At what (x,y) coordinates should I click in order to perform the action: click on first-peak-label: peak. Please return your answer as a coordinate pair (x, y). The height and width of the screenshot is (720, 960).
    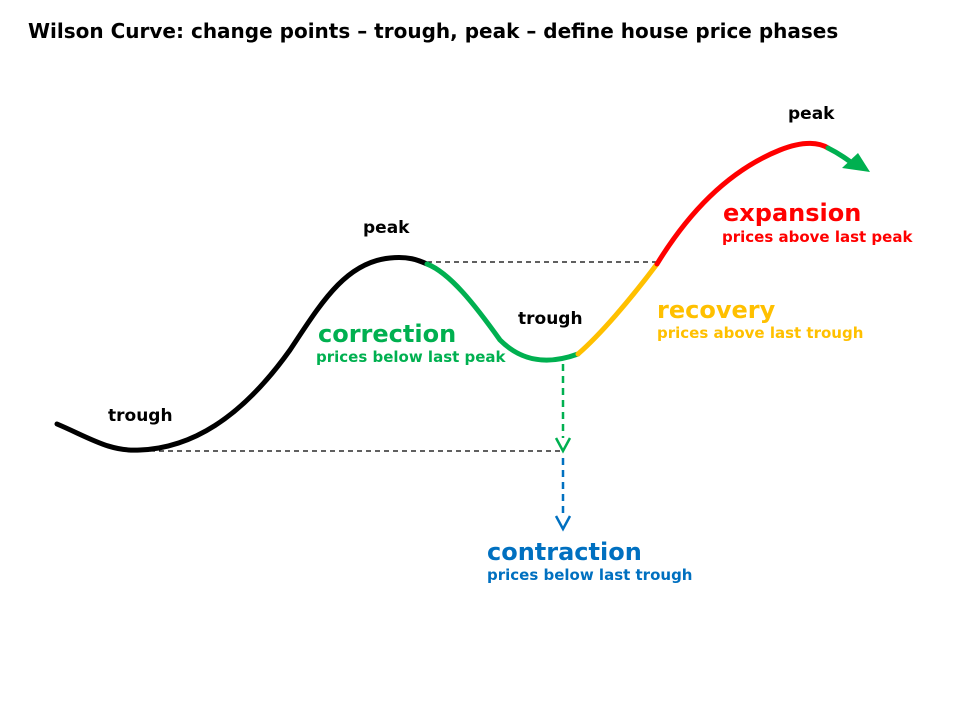
    Looking at the image, I should click on (386, 228).